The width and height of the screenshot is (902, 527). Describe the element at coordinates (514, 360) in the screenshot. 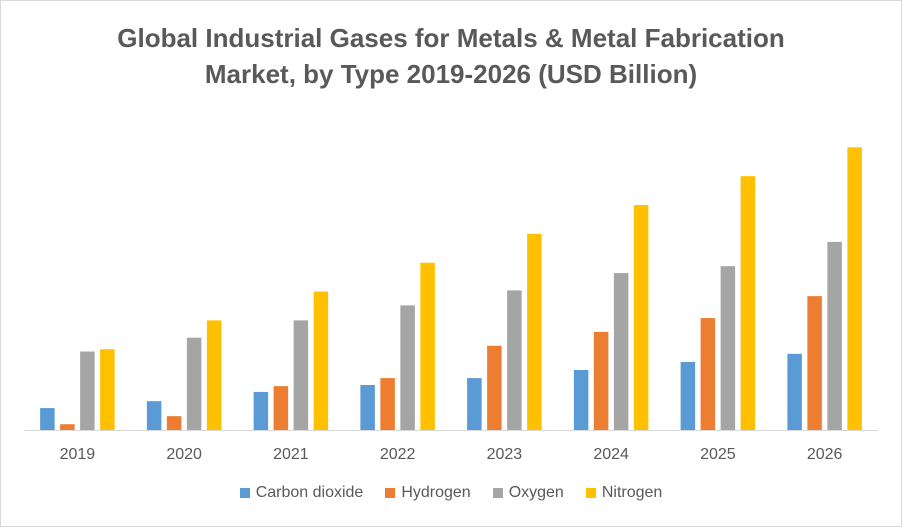

I see `bar-oxygen-2023` at that location.